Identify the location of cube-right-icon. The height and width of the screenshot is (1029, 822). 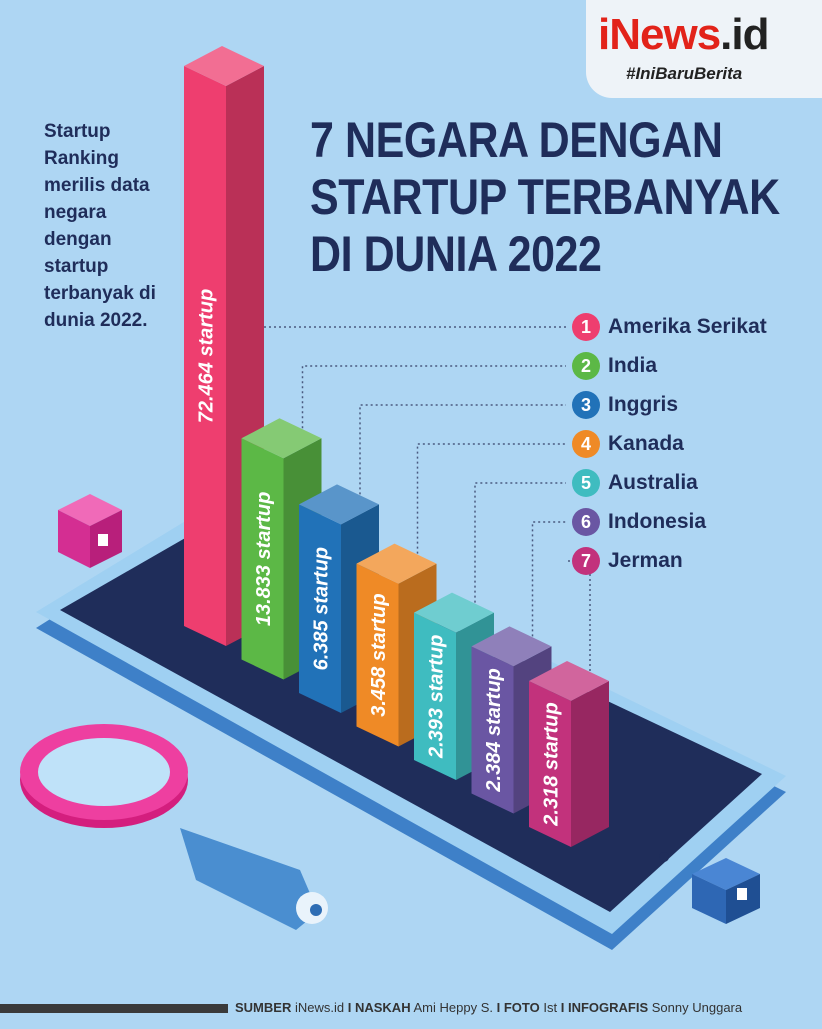
(726, 891).